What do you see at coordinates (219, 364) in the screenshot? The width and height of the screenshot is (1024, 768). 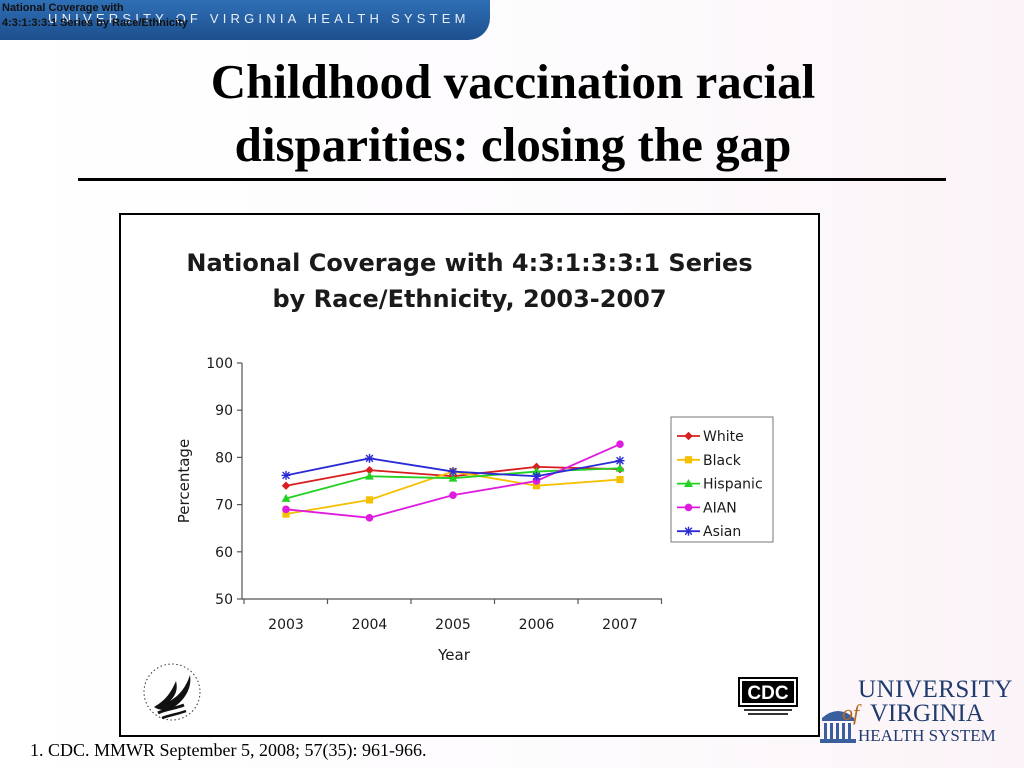 I see `y-tick-label: 100` at bounding box center [219, 364].